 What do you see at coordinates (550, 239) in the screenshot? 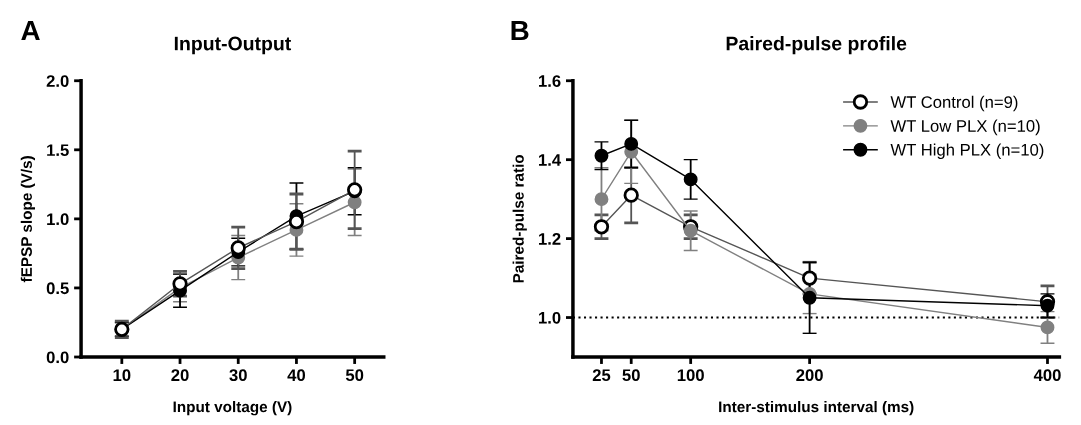
I see `y-tick-label: 1.2` at bounding box center [550, 239].